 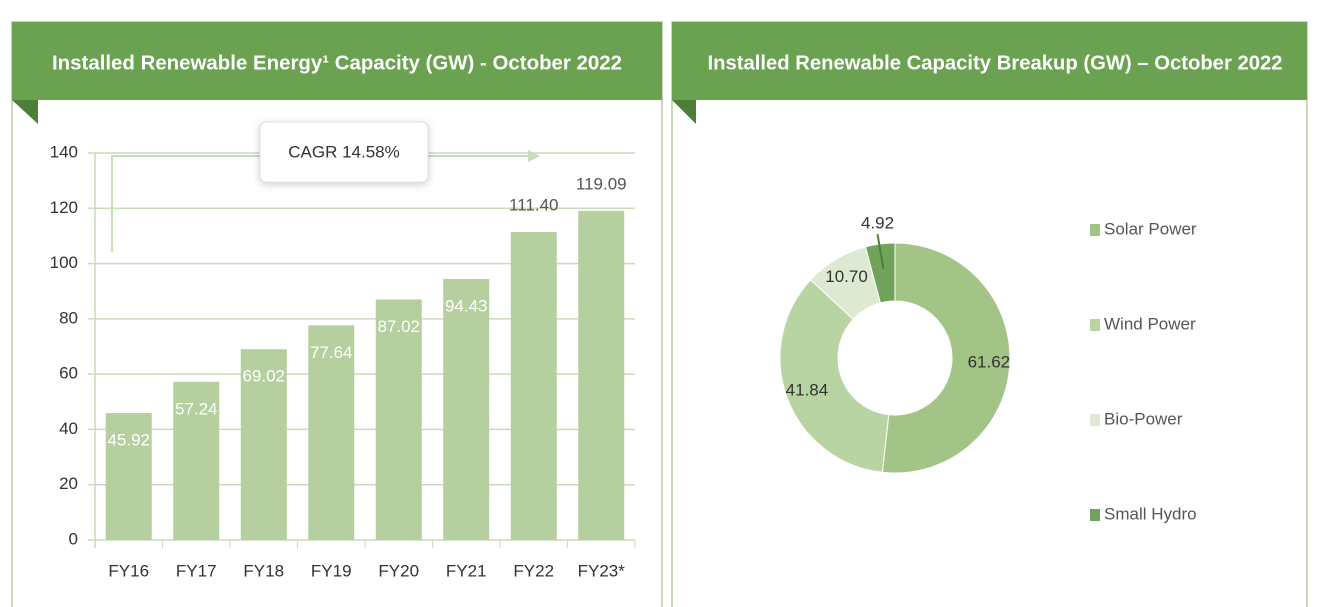 What do you see at coordinates (73, 538) in the screenshot?
I see `y-tick-label: 0` at bounding box center [73, 538].